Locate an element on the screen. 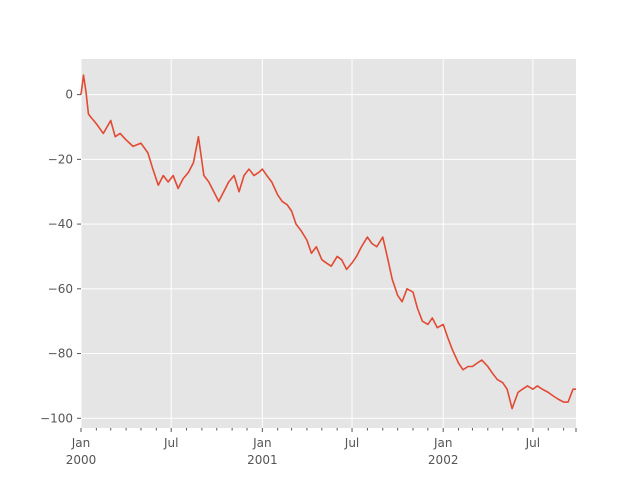  x-tick-label-year: 2002 is located at coordinates (443, 460).